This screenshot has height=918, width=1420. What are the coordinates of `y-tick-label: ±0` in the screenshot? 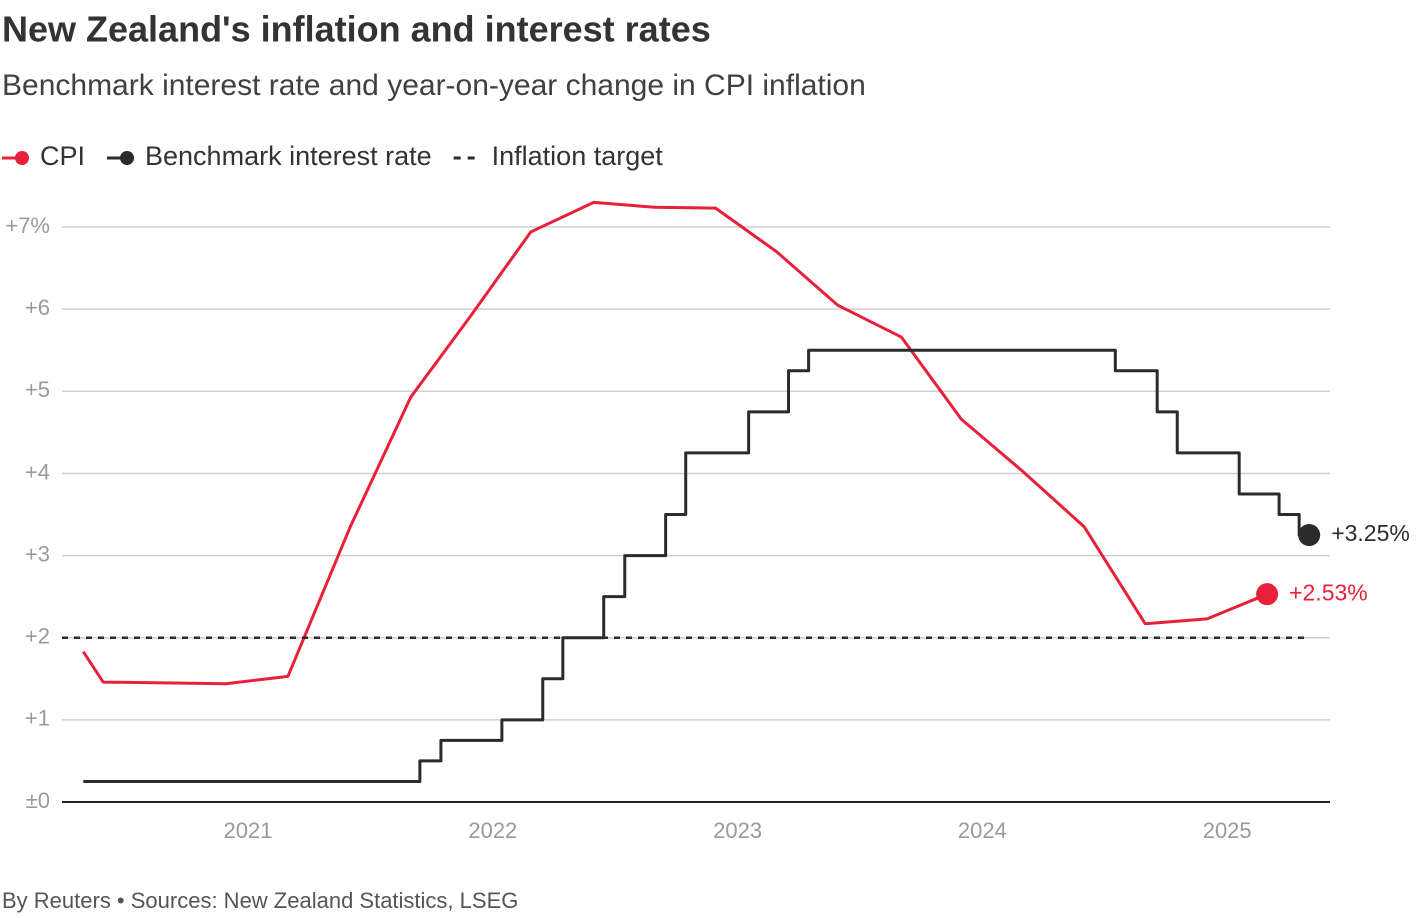 It's located at (38, 800).